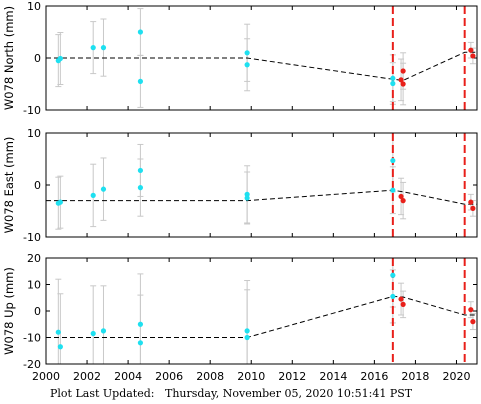 Image resolution: width=481 pixels, height=404 pixels. Describe the element at coordinates (32, 364) in the screenshot. I see `y-tick-label: -20` at that location.